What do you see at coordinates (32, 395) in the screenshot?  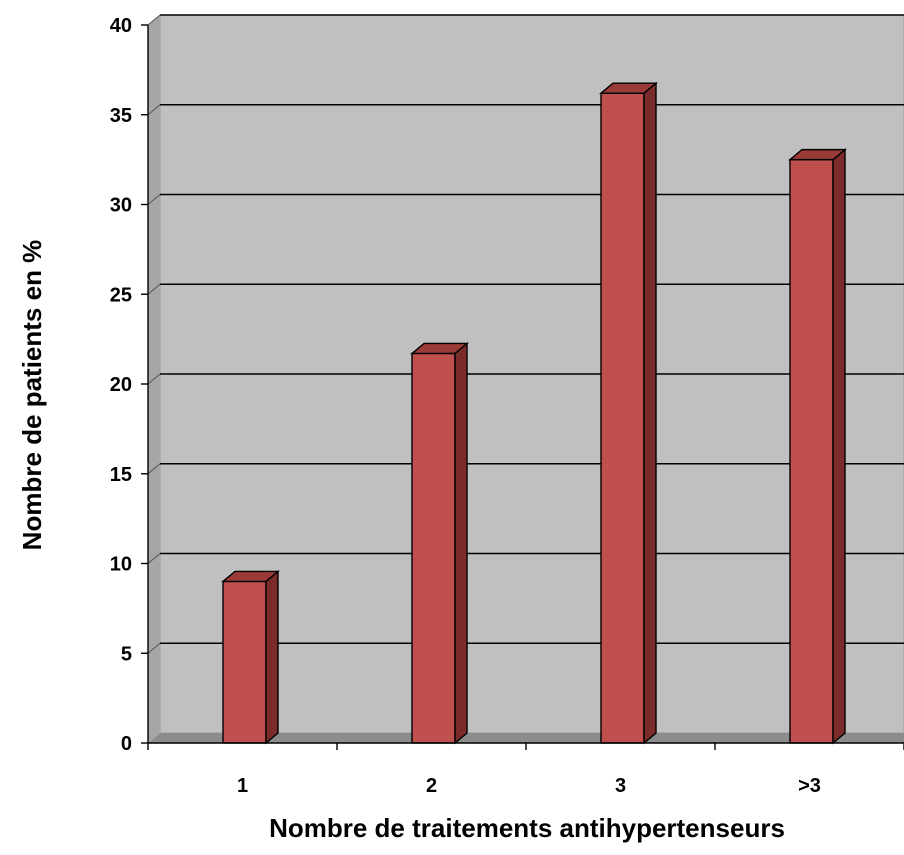 I see `y-axis-title: Nombre de patients en %` at bounding box center [32, 395].